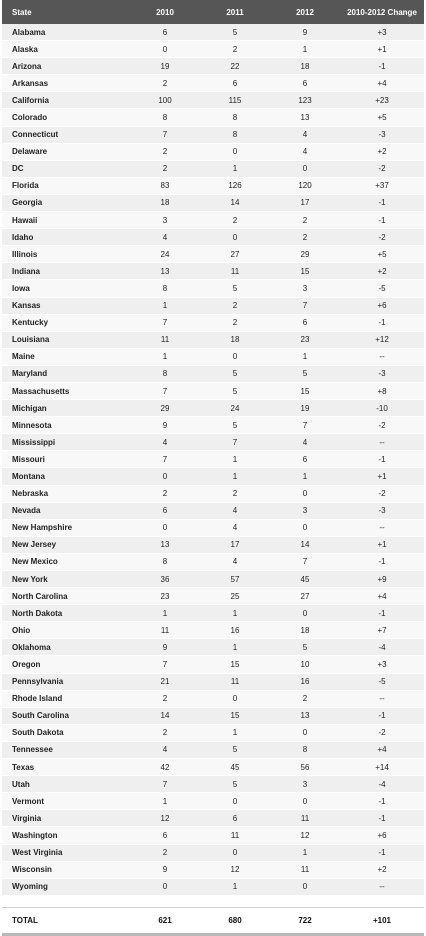 This screenshot has height=936, width=426. What do you see at coordinates (235, 596) in the screenshot?
I see `cell-2011: 25` at bounding box center [235, 596].